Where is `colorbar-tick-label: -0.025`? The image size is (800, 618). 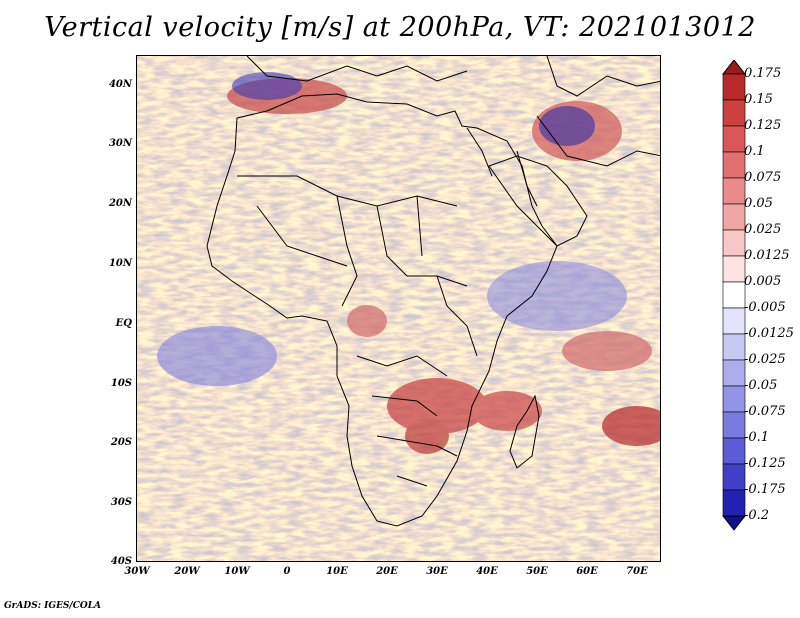
colorbar-tick-label: -0.025 is located at coordinates (765, 359).